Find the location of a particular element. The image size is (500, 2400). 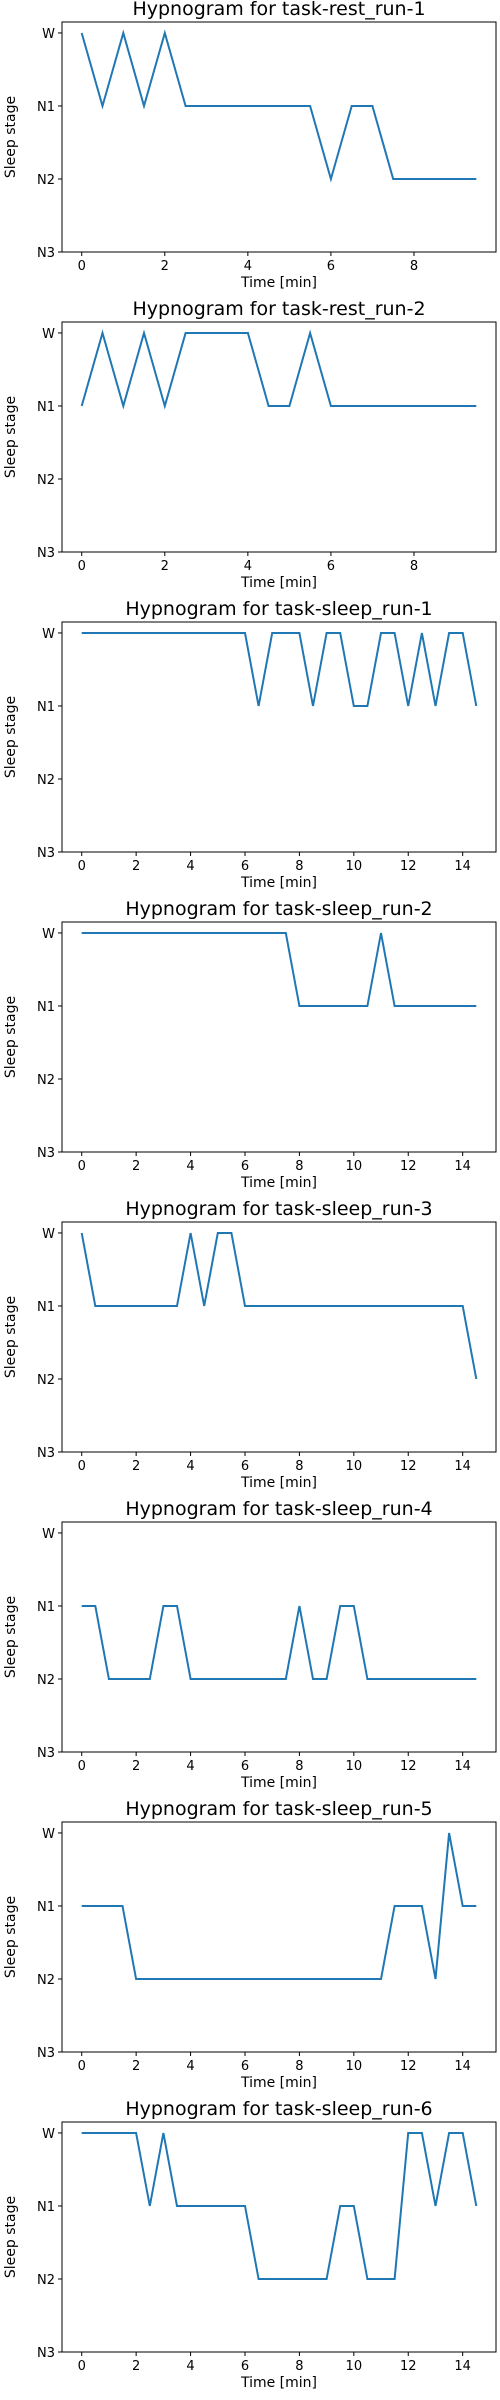

chart-title: Hypnogram for task-sleep_run-5 is located at coordinates (278, 1809).